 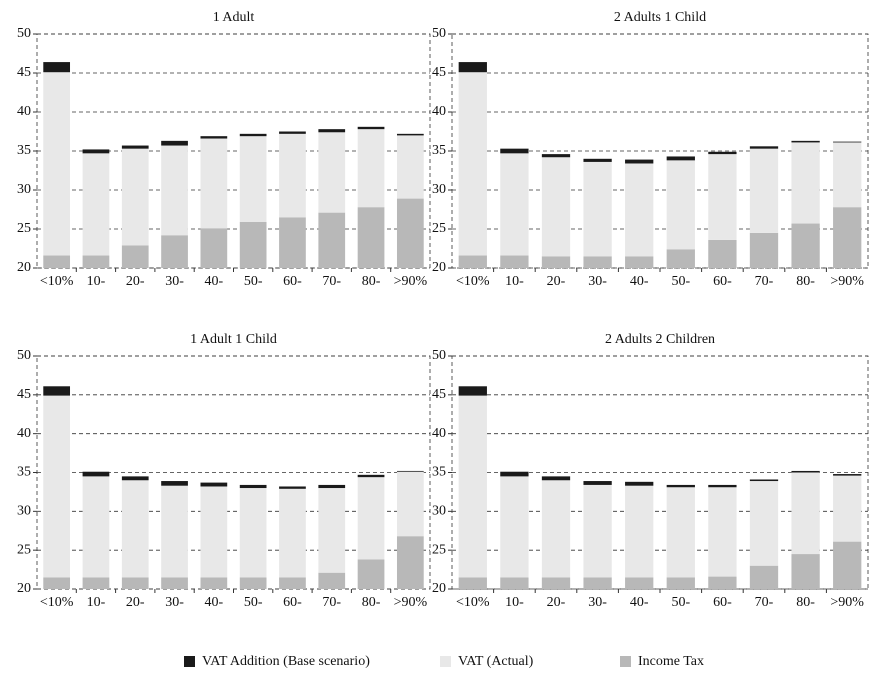 I want to click on x-tick-label: 40-, so click(x=639, y=281).